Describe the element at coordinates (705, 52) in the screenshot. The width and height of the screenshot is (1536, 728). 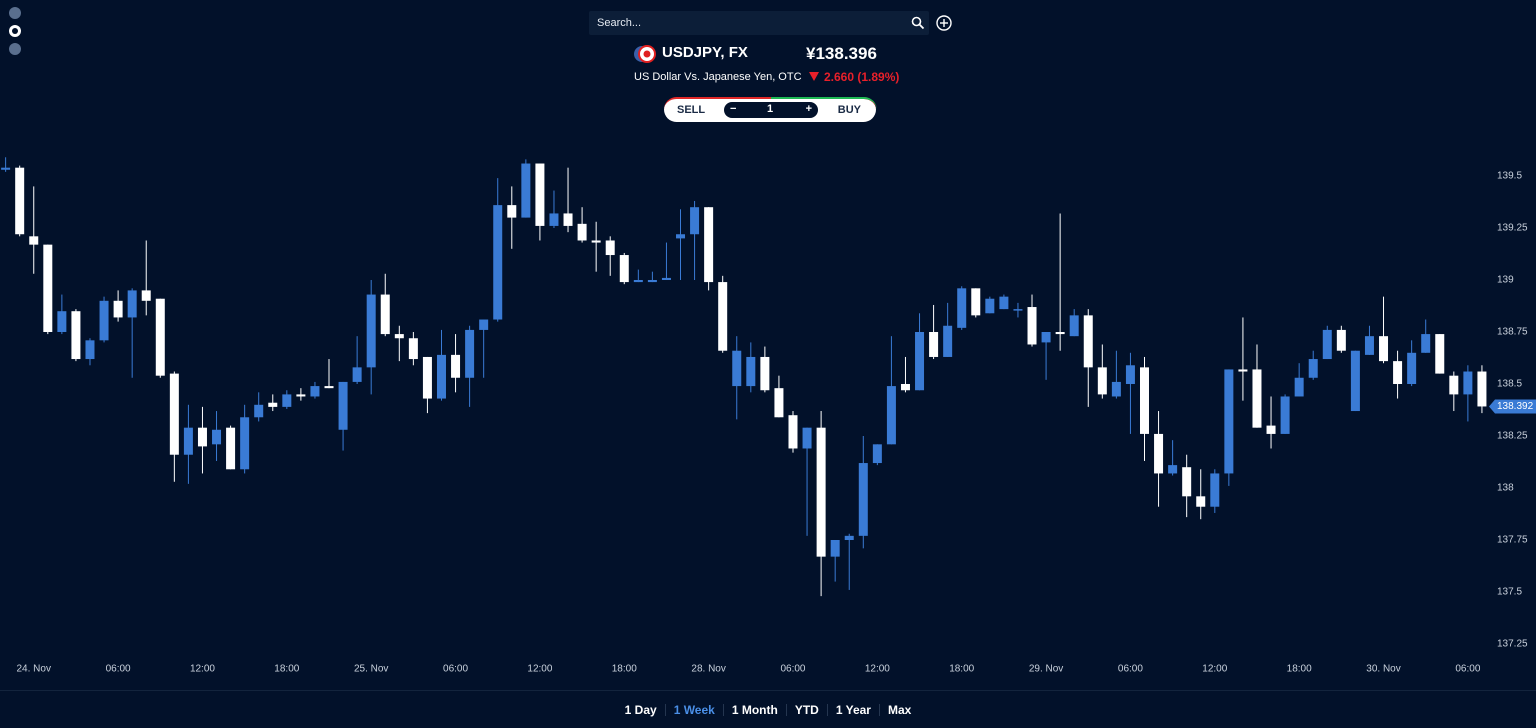
I see `symbol: USDJPY, FX` at that location.